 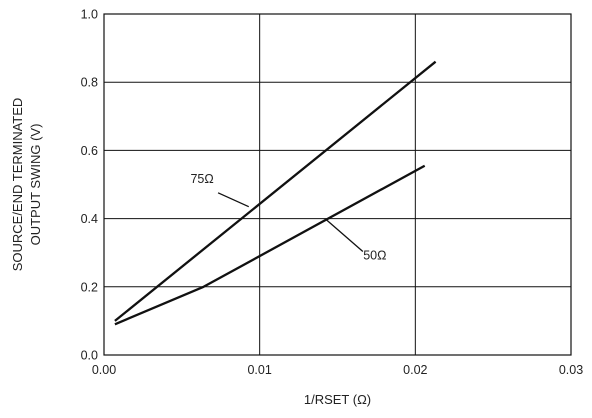 What do you see at coordinates (259, 370) in the screenshot?
I see `x-tick-label: 0.01` at bounding box center [259, 370].